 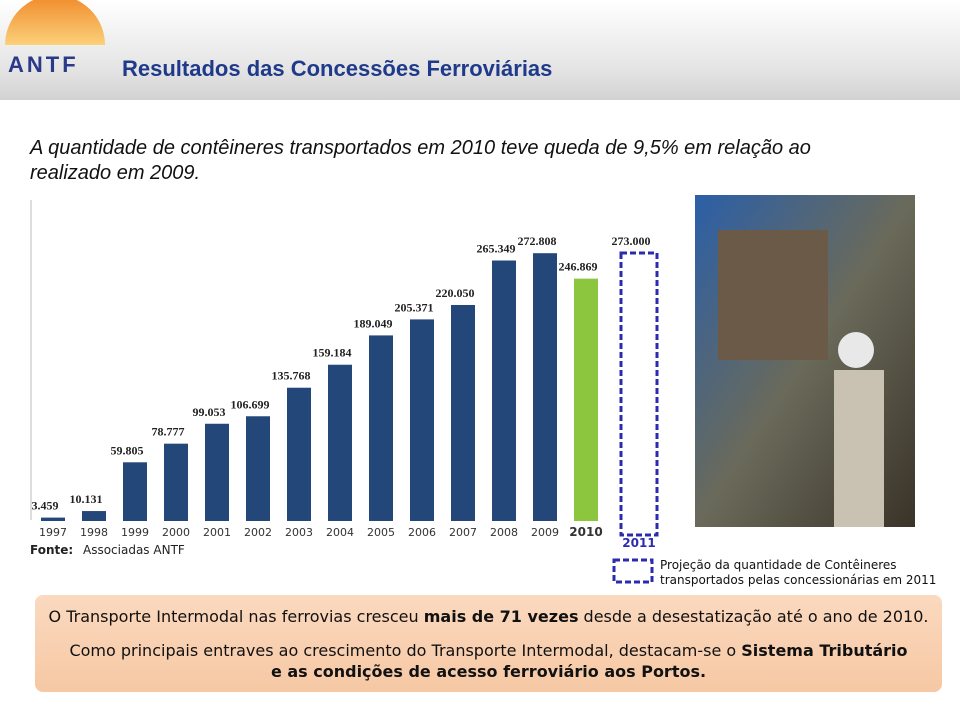 I want to click on source-label: Fonte:, so click(x=51, y=550).